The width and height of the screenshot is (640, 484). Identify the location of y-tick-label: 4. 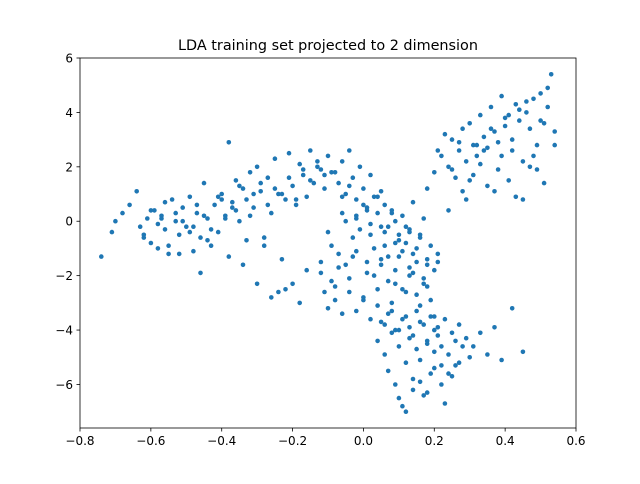
(69, 113).